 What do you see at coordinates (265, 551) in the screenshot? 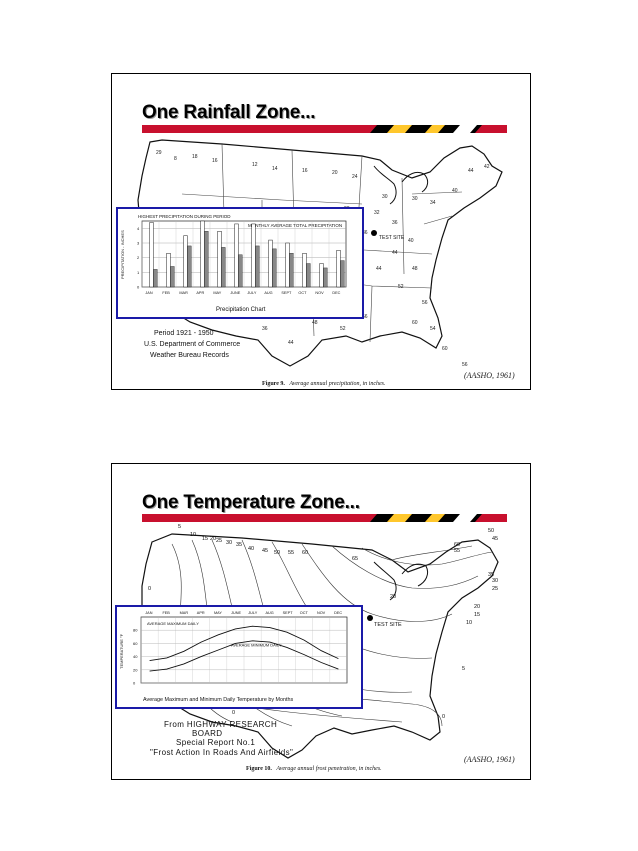
I see `svg-text: 45` at bounding box center [265, 551].